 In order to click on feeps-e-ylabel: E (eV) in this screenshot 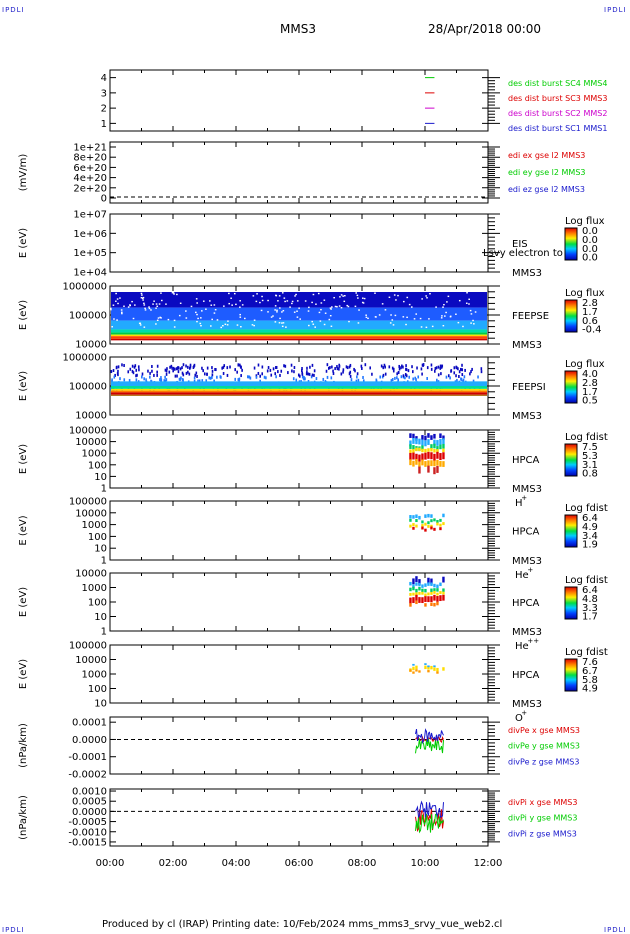, I will do `click(23, 315)`.